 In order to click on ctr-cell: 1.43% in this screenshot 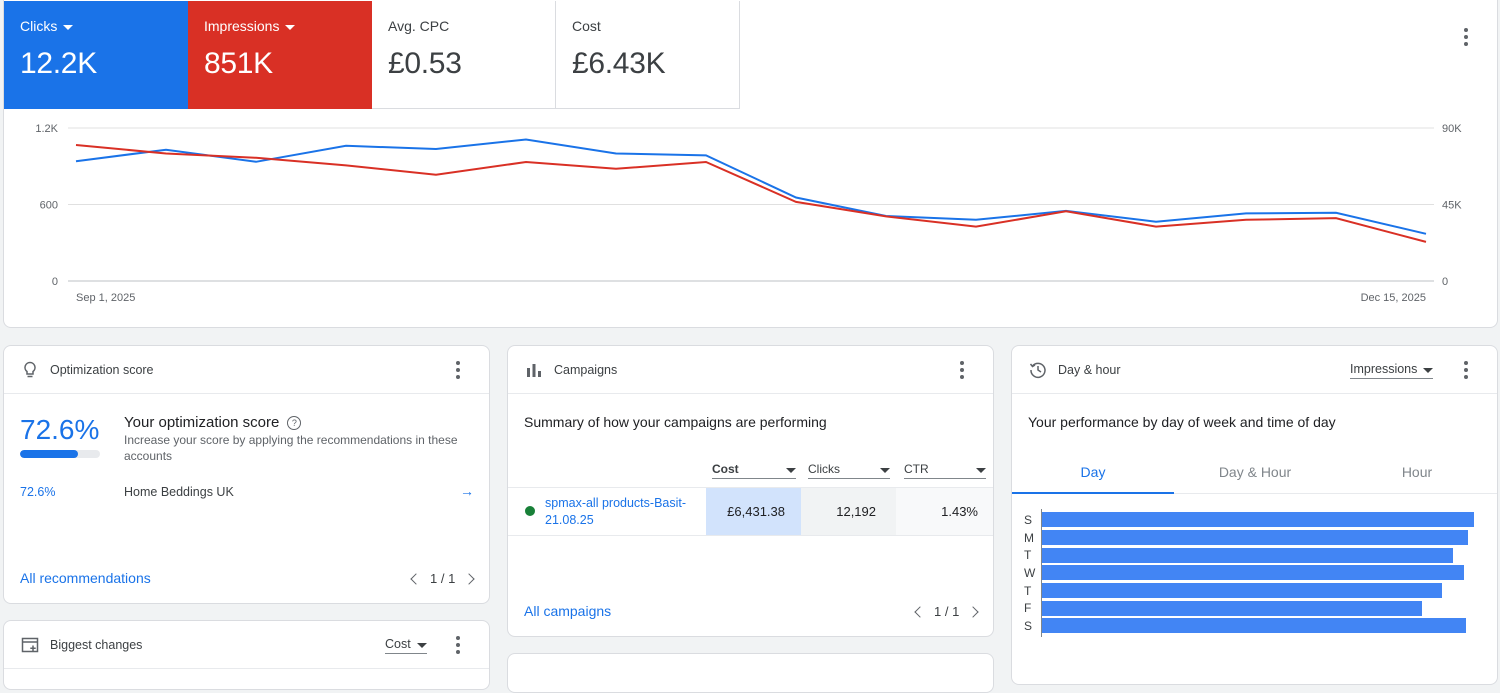, I will do `click(944, 511)`.